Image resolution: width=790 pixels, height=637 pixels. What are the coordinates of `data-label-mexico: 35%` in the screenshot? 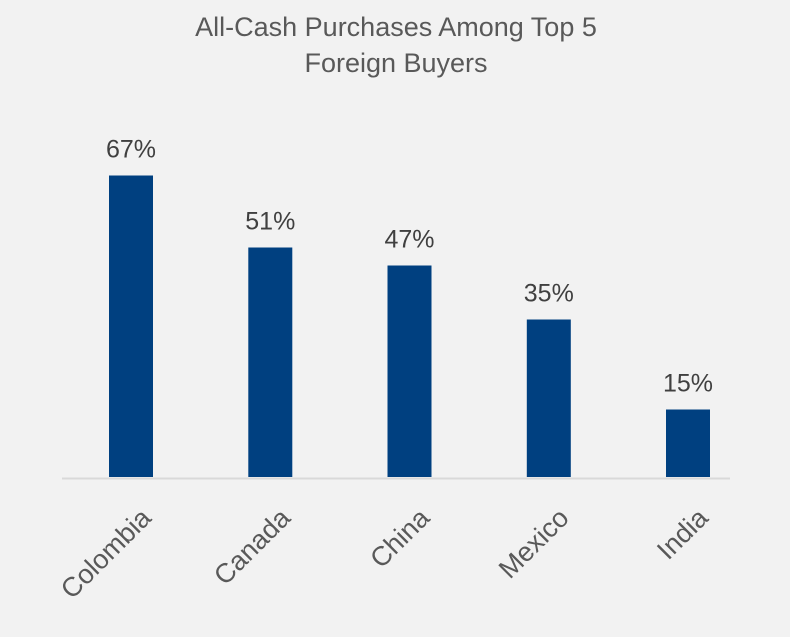 It's located at (549, 294).